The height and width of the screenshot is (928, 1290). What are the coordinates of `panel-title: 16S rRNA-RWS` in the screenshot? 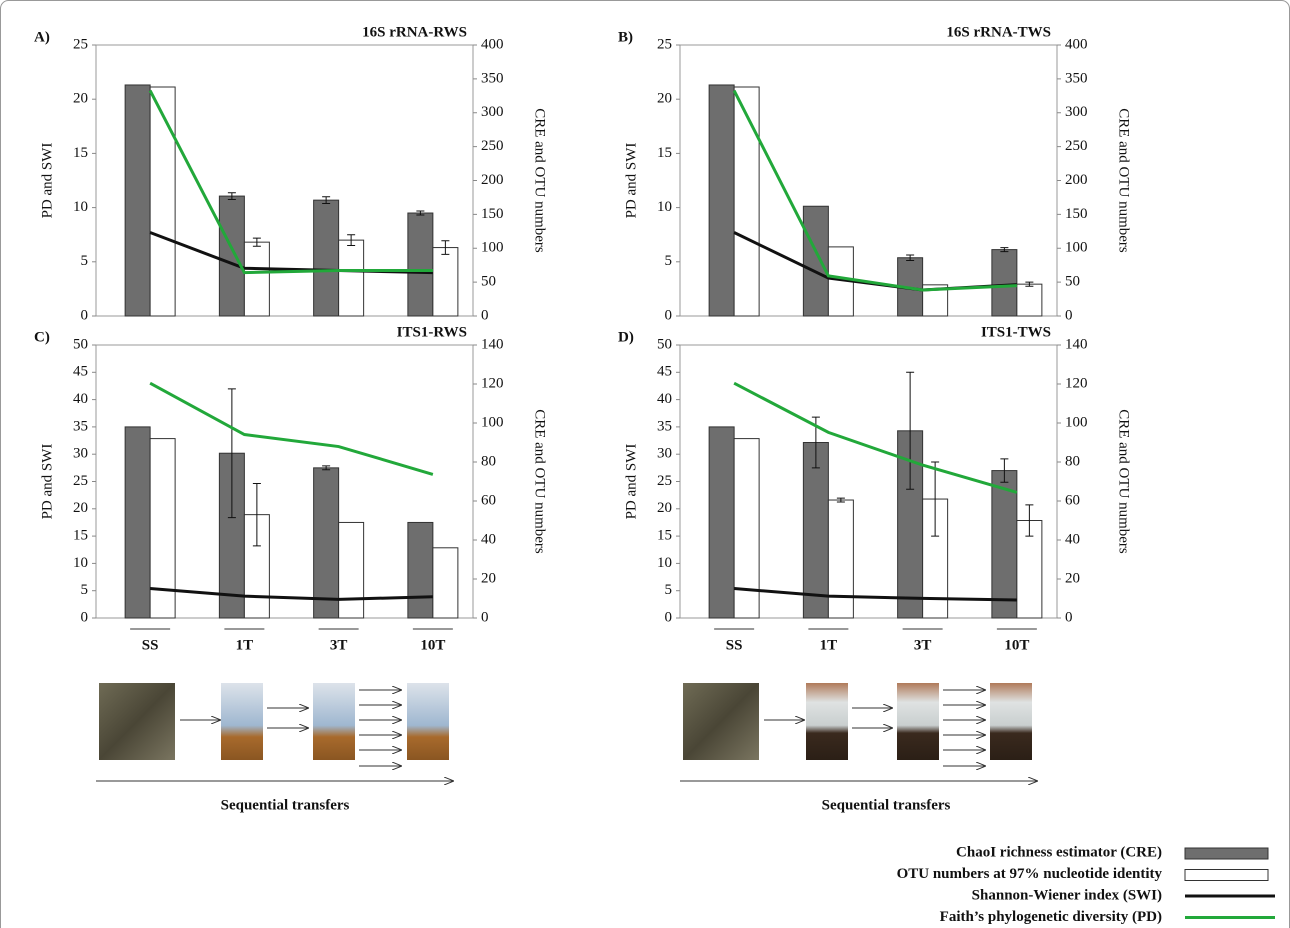 It's located at (414, 32).